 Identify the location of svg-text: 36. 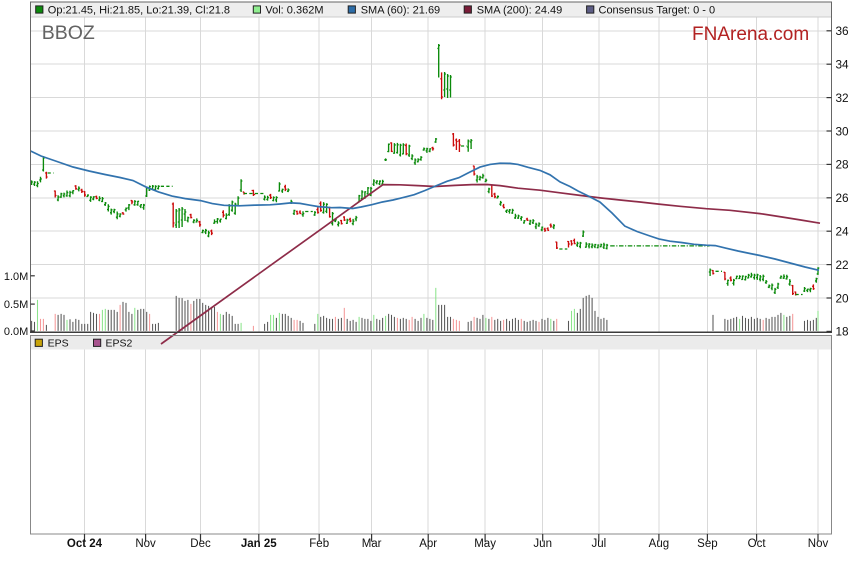
(843, 31).